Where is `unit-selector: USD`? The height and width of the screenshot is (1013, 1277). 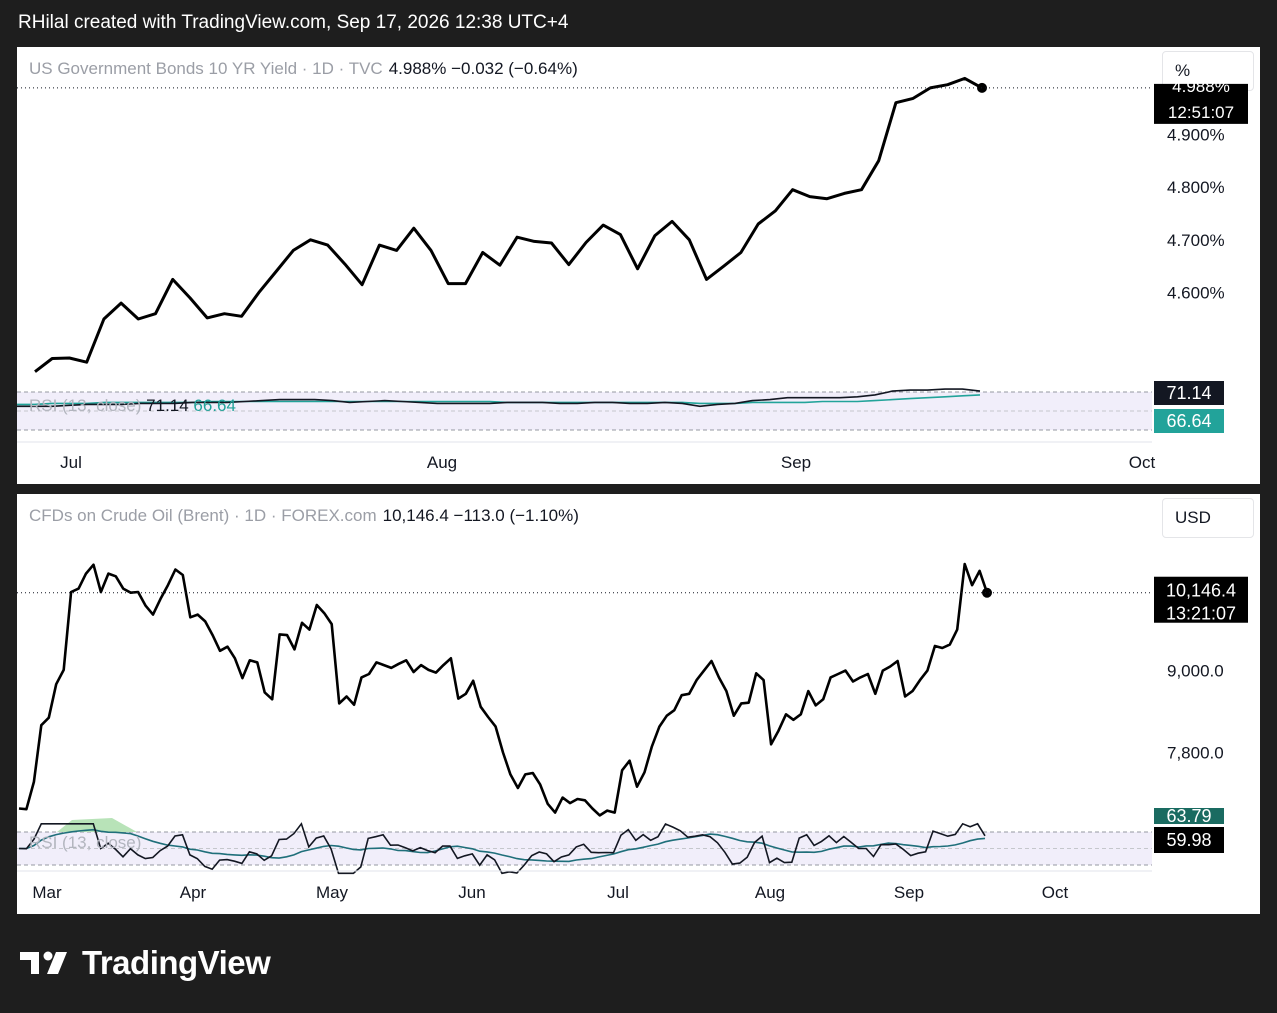 unit-selector: USD is located at coordinates (1208, 518).